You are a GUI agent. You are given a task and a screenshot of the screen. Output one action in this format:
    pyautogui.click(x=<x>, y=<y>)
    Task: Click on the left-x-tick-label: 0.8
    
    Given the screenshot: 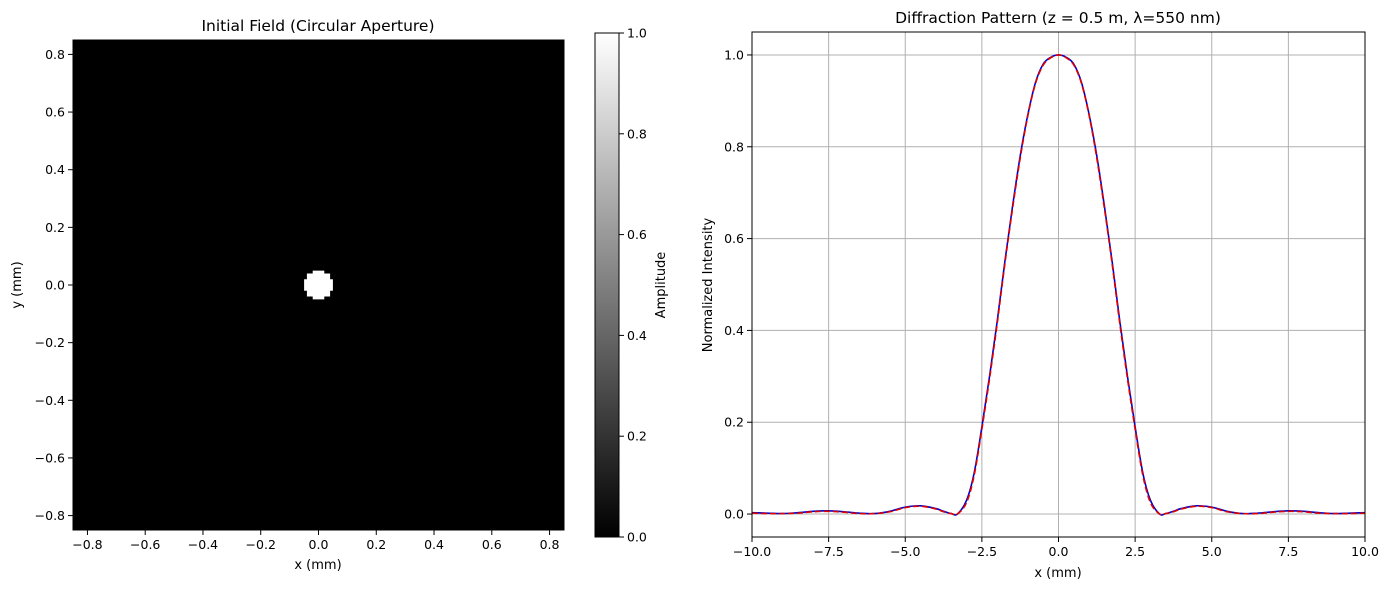 What is the action you would take?
    pyautogui.click(x=550, y=544)
    